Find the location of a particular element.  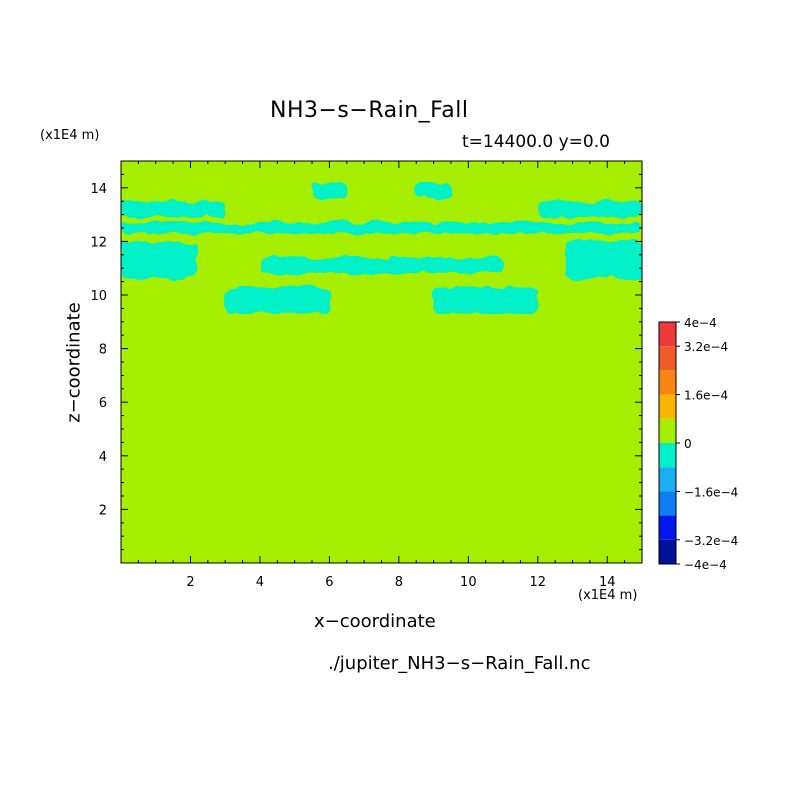

negative-value-regions is located at coordinates (381, 248).